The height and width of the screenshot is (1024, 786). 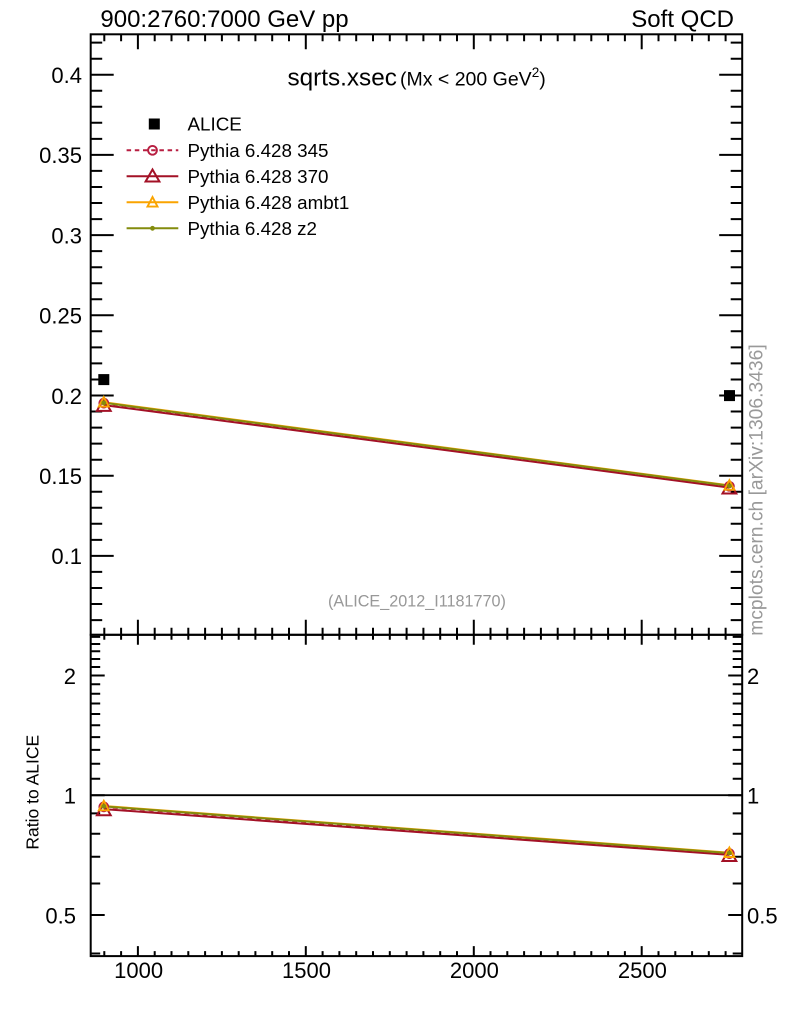 What do you see at coordinates (66, 75) in the screenshot?
I see `svg-text: 0.4` at bounding box center [66, 75].